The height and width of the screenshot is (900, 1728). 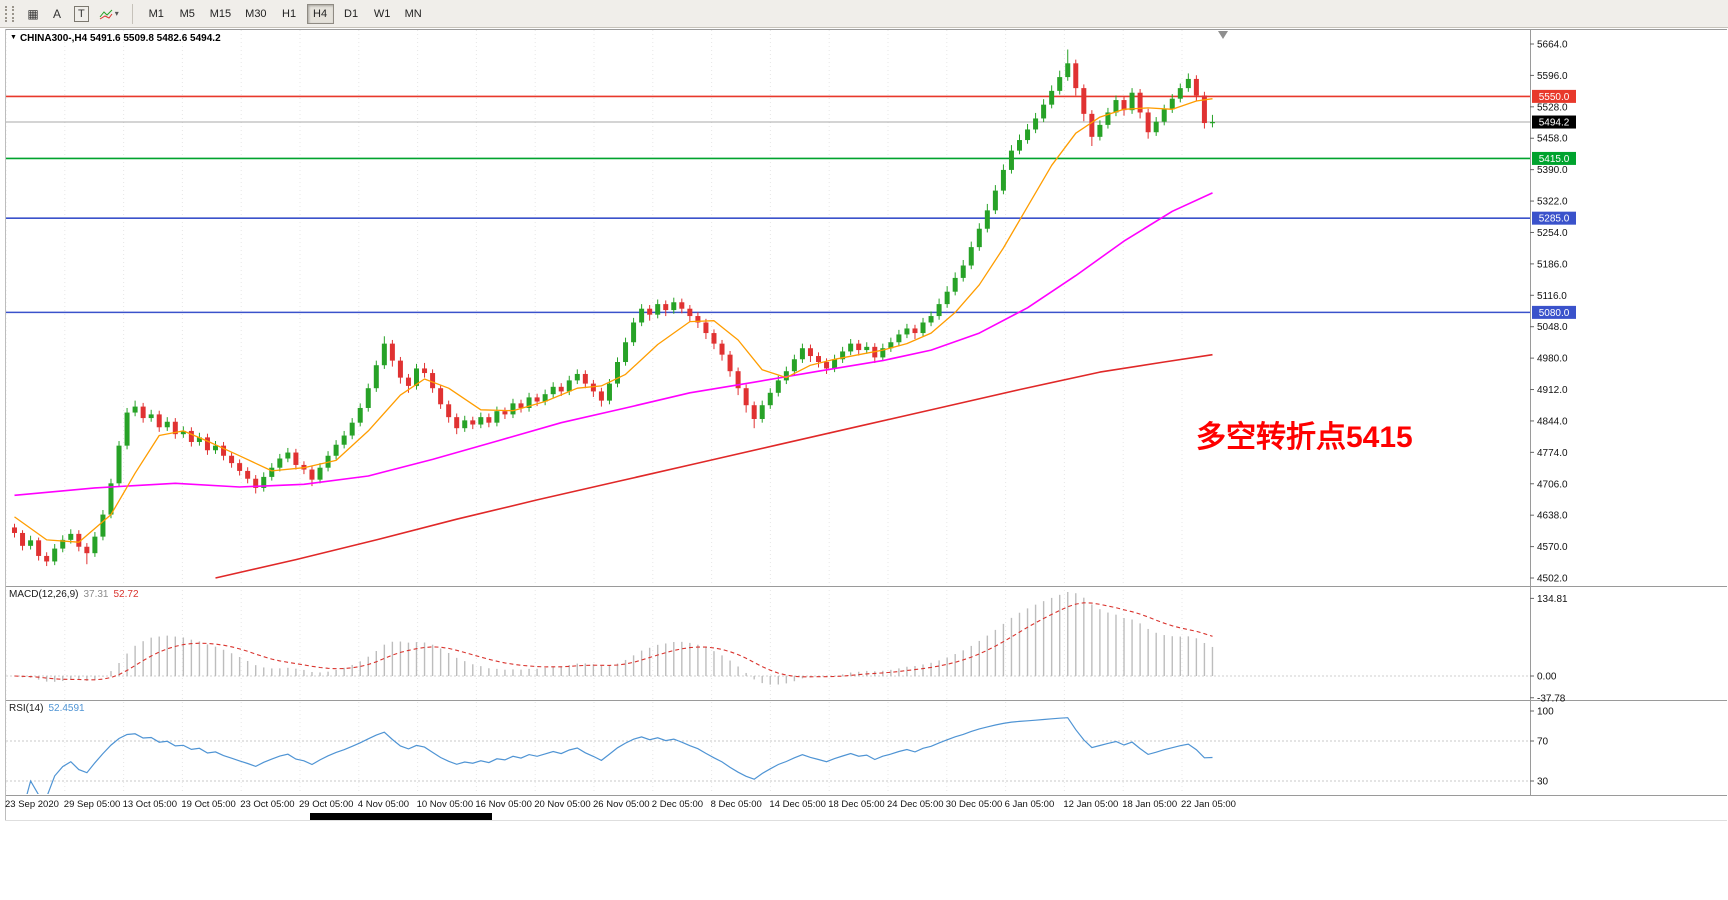 What do you see at coordinates (120, 38) in the screenshot?
I see `symbol-ohlc-text: CHINA300-,H4 5491.6 5509.8 5482.6 5494.2` at bounding box center [120, 38].